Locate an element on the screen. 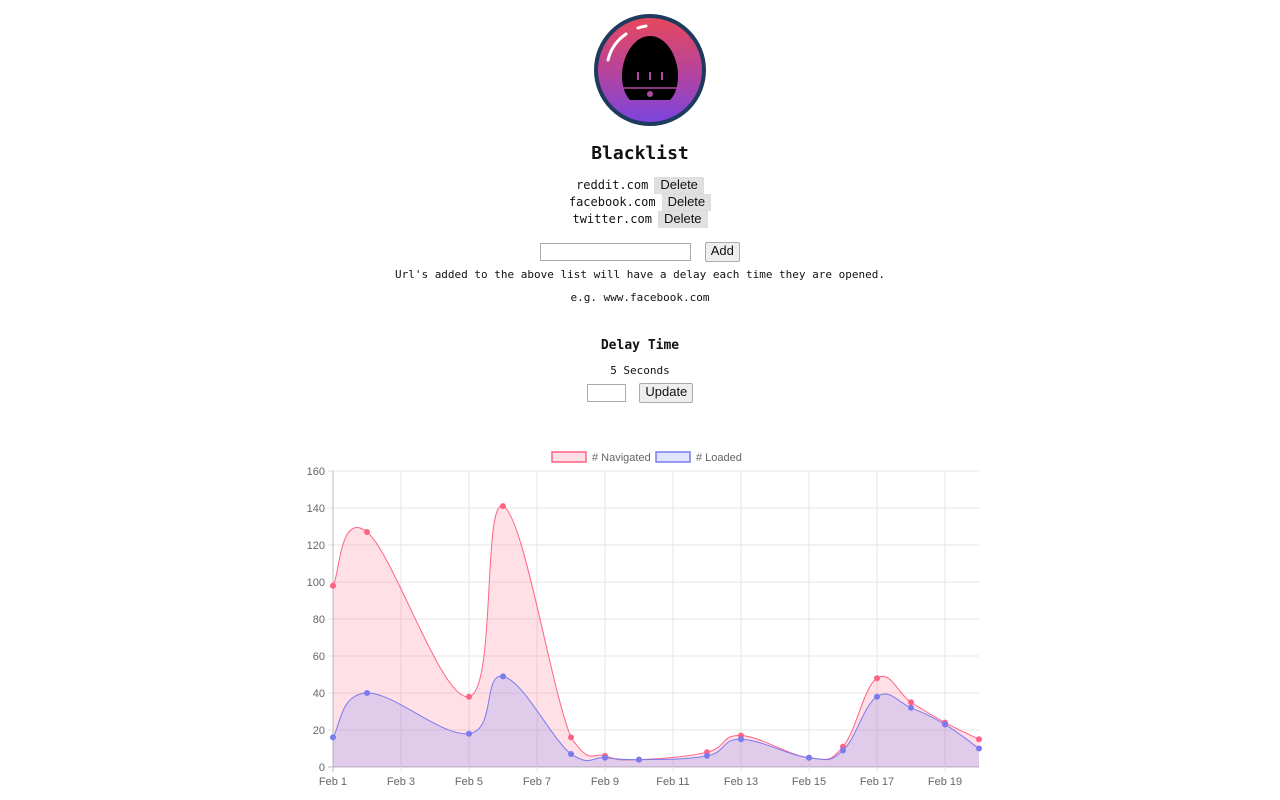 Image resolution: width=1280 pixels, height=800 pixels. add-button: Add is located at coordinates (722, 251).